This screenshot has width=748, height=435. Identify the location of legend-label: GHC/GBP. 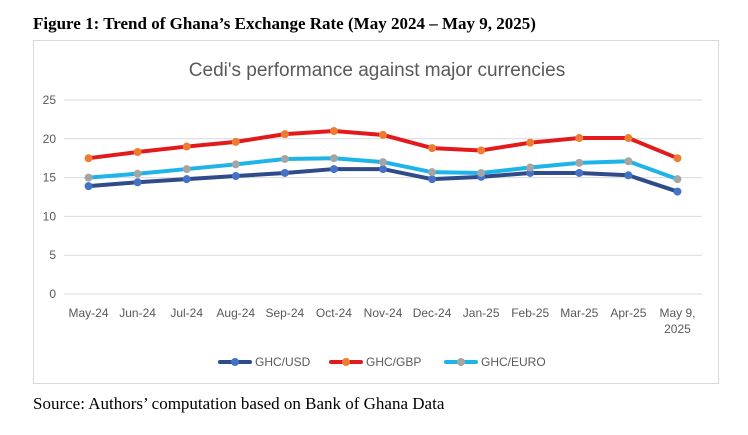
(393, 362).